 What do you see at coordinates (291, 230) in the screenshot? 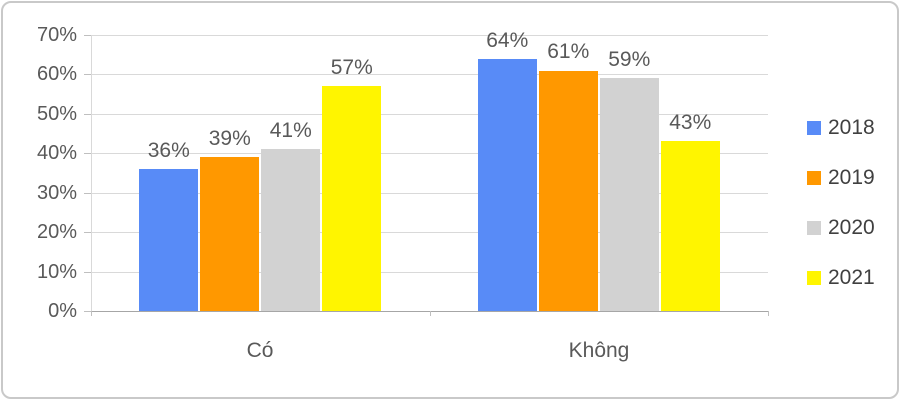
I see `bar-2020-Có` at bounding box center [291, 230].